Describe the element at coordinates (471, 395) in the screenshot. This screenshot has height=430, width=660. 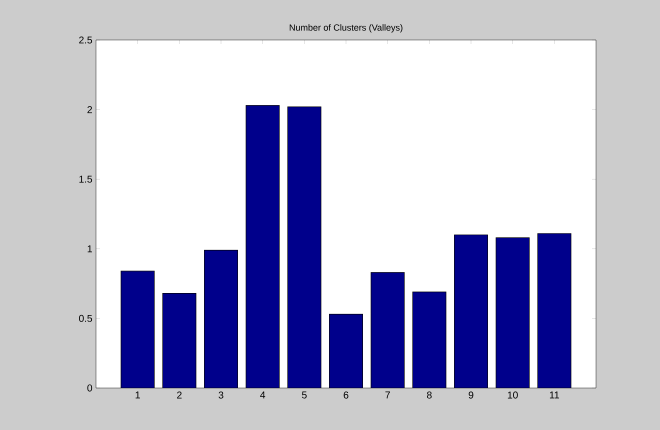
I see `x-tick-label: 9` at that location.